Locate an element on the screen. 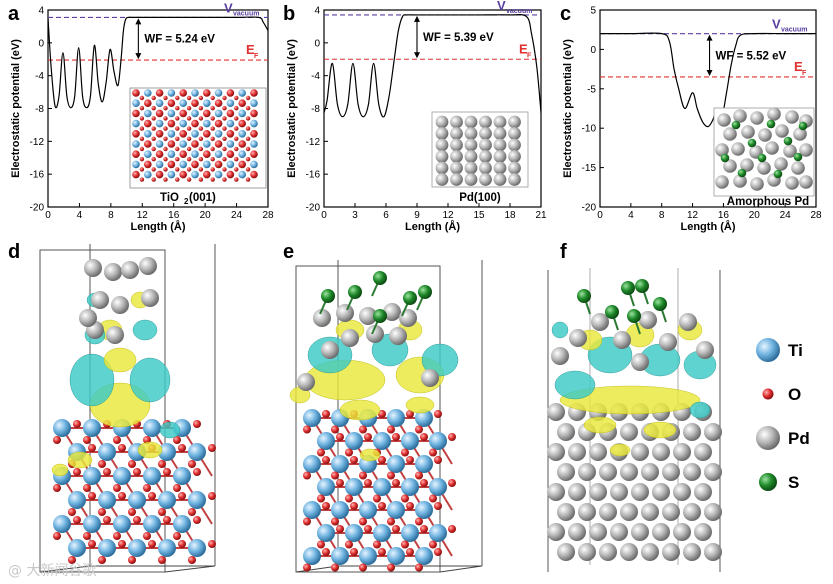 This screenshot has height=584, width=833. y-tick-label: -8 is located at coordinates (39, 109).